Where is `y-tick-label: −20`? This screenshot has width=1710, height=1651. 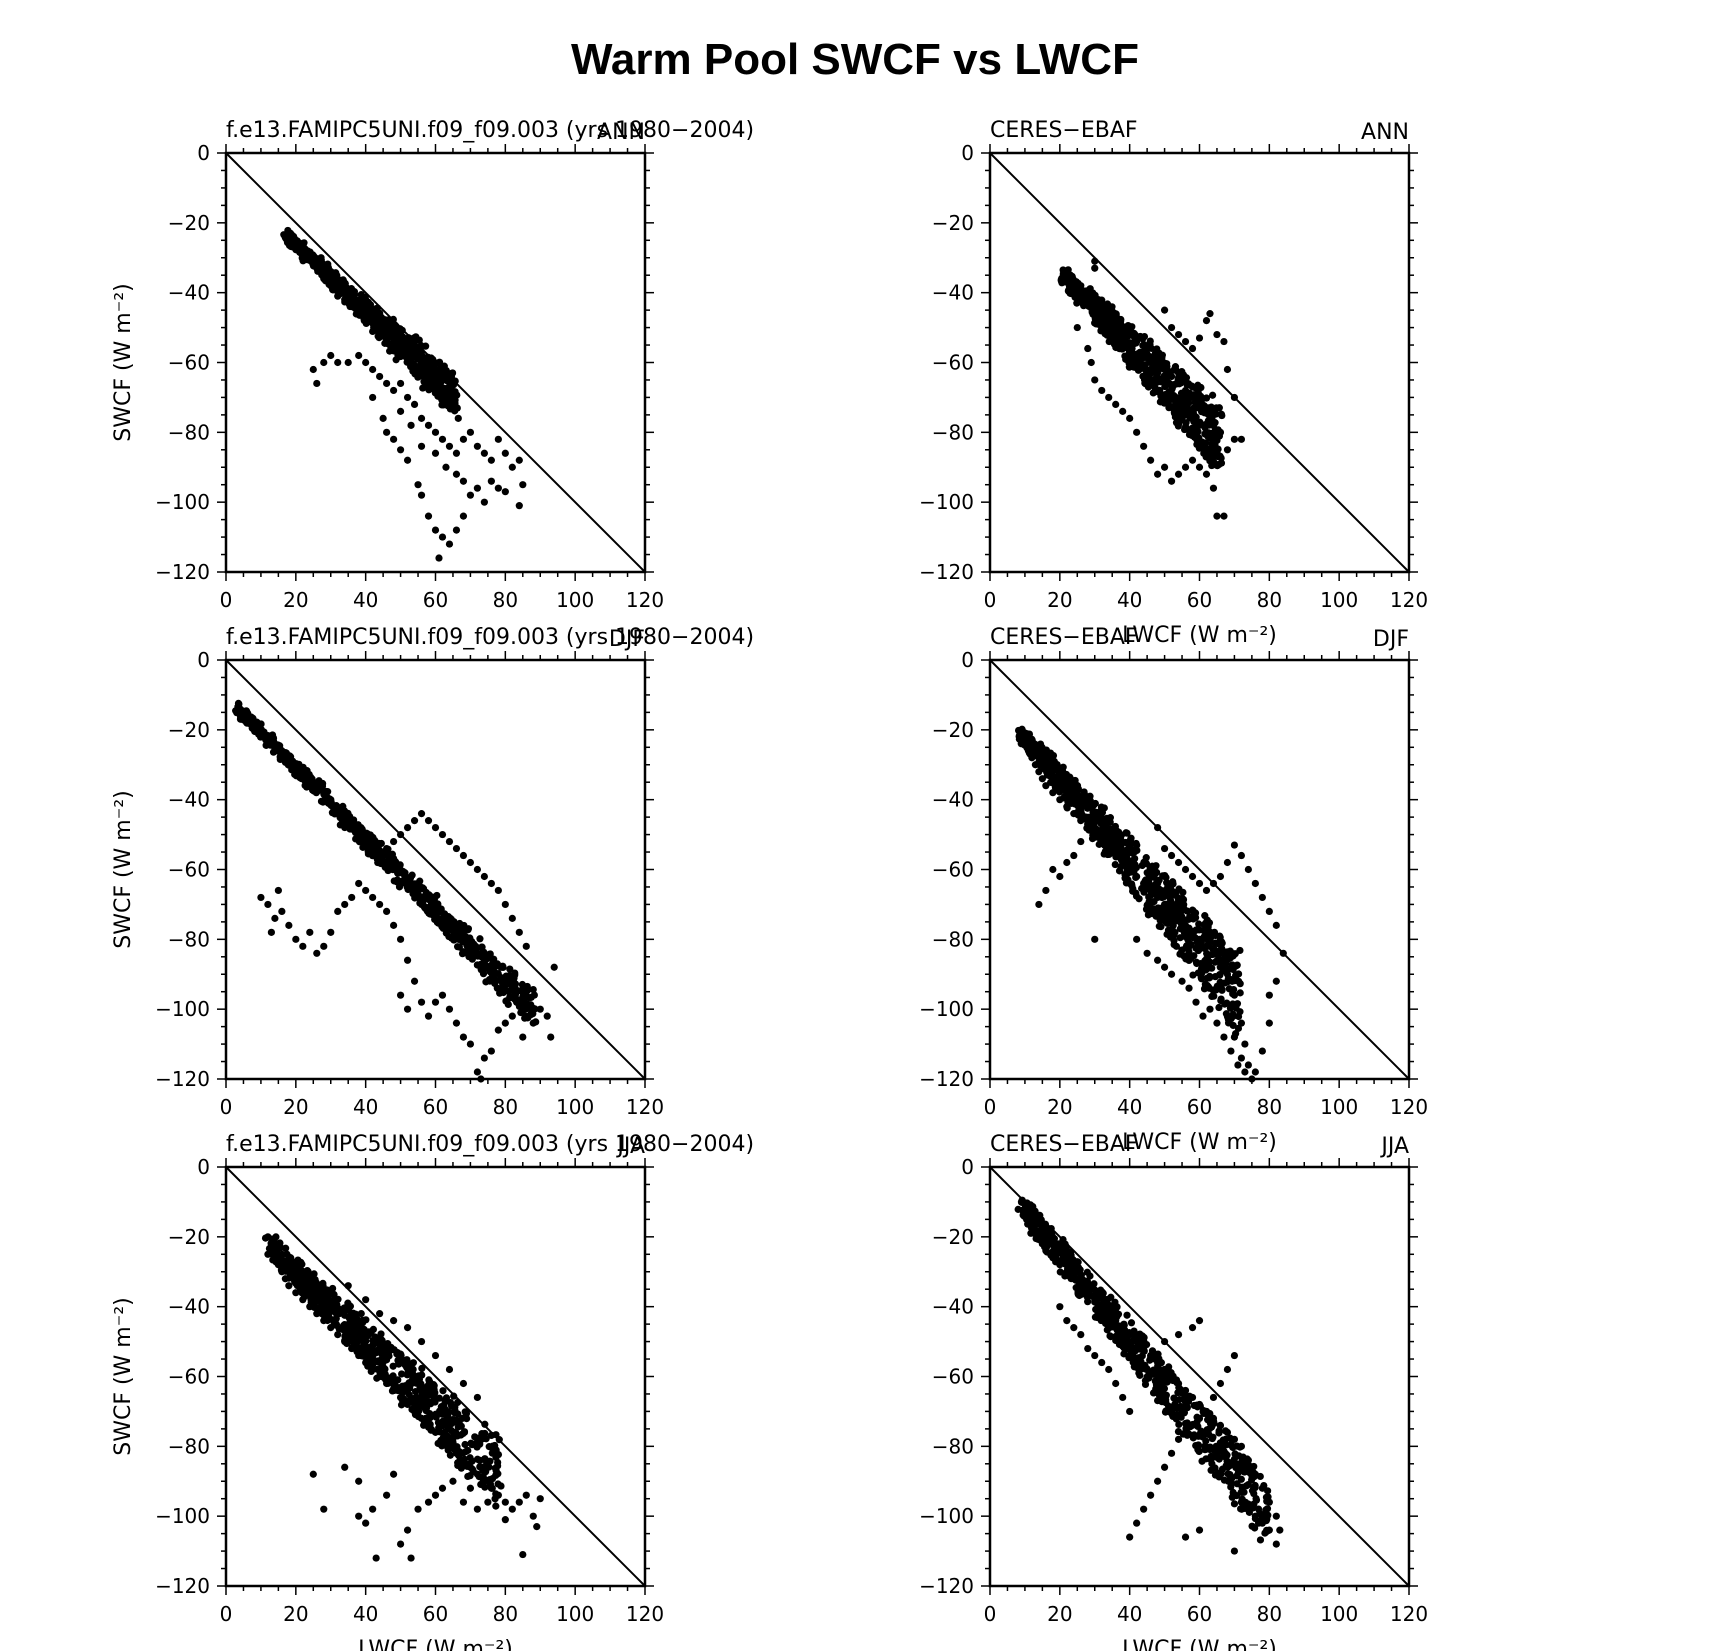 y-tick-label: −20 is located at coordinates (189, 223).